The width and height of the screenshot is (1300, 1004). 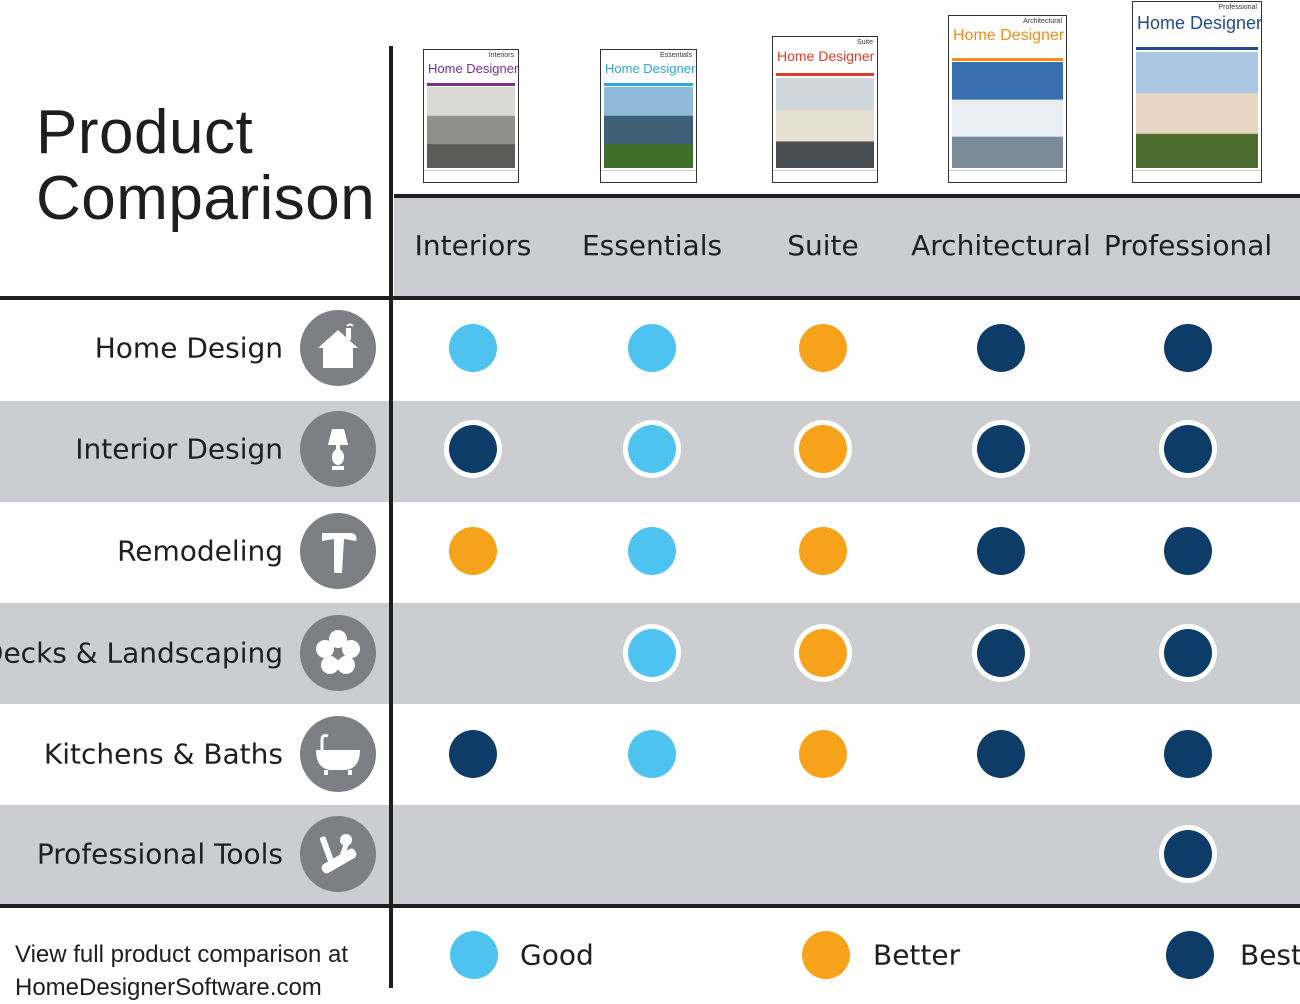 I want to click on feature-label-remodeling: Remodeling, so click(x=200, y=551).